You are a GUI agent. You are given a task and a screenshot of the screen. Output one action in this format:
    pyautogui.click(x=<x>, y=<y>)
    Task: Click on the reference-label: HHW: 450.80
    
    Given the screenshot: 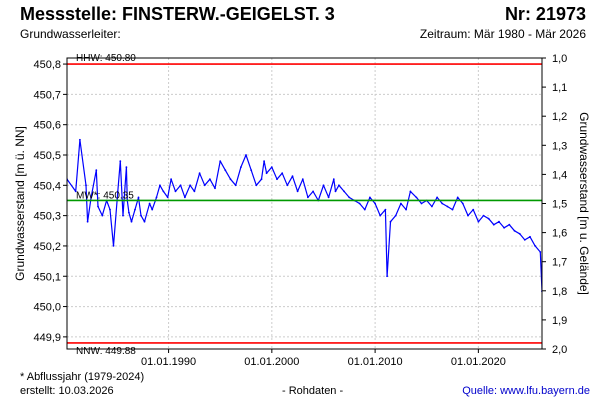 What is the action you would take?
    pyautogui.click(x=106, y=58)
    